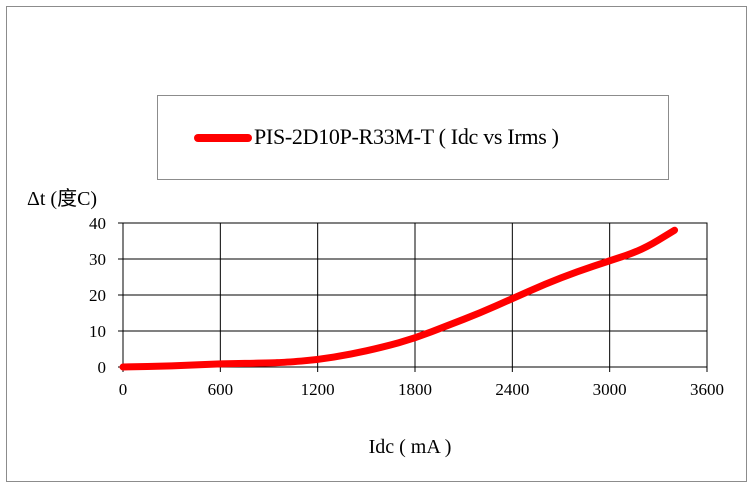 Image resolution: width=754 pixels, height=488 pixels. I want to click on x-tick-label: 1800, so click(415, 389).